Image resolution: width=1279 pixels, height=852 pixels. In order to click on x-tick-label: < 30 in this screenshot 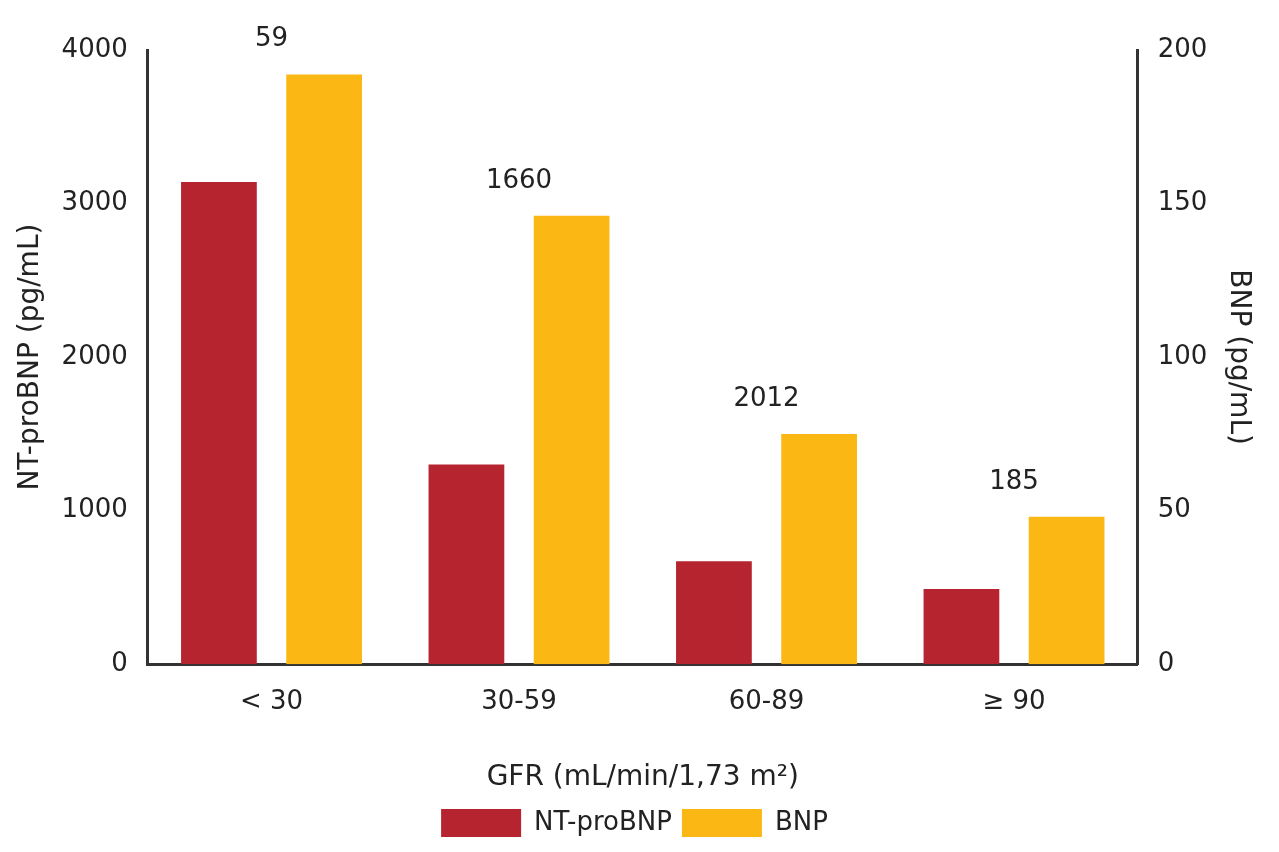, I will do `click(271, 699)`.